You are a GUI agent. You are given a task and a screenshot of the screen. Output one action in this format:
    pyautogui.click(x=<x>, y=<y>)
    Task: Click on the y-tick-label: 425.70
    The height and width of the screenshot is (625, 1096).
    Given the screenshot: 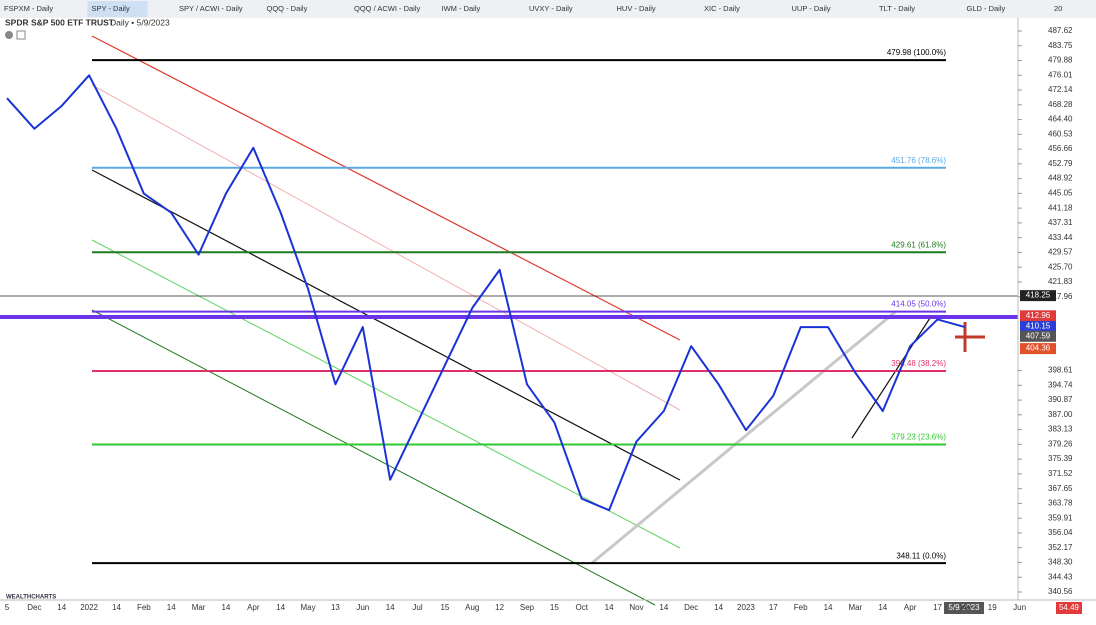 What is the action you would take?
    pyautogui.click(x=1060, y=266)
    